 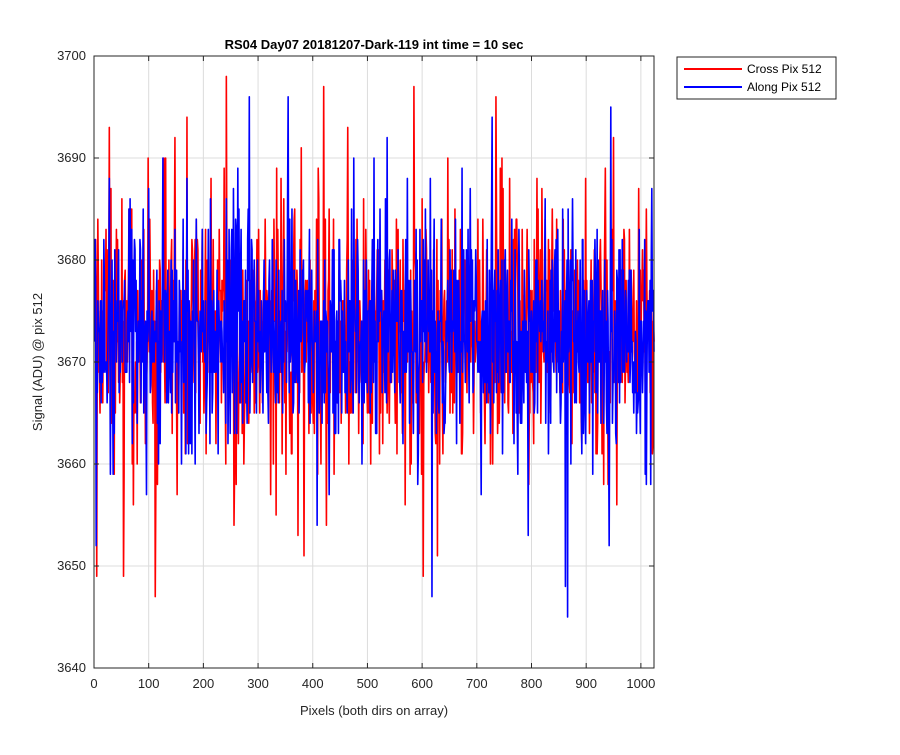 What do you see at coordinates (422, 683) in the screenshot?
I see `x-tick-label: 600` at bounding box center [422, 683].